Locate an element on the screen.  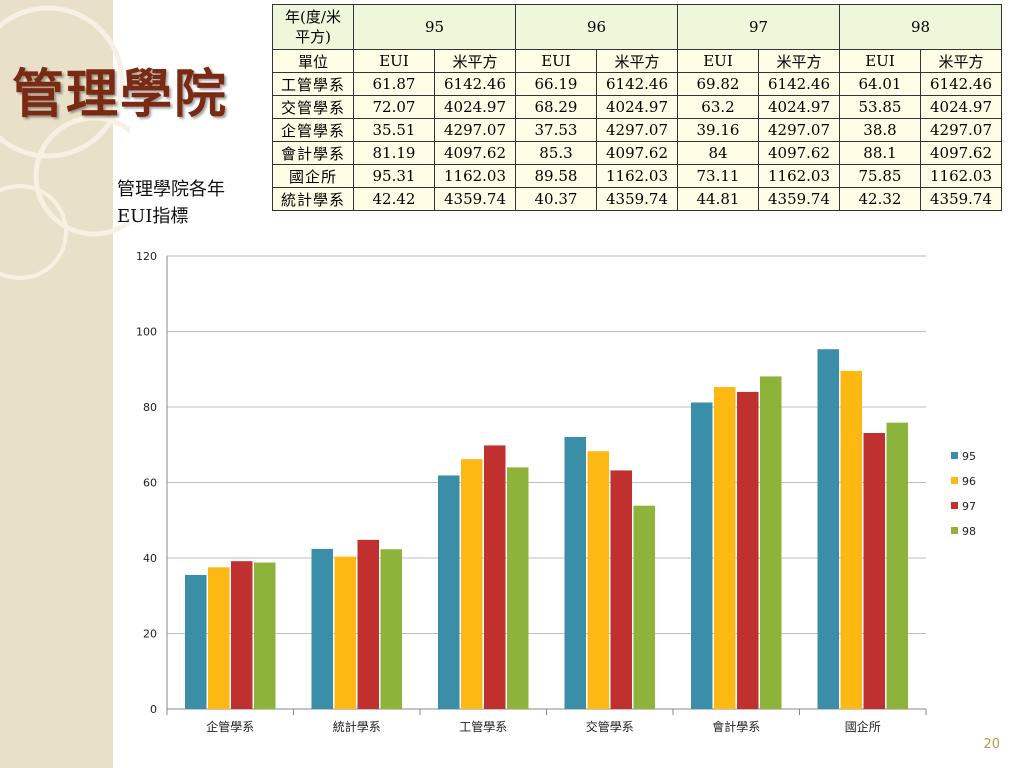
caption-line-1: 管理學院各年 is located at coordinates (171, 189).